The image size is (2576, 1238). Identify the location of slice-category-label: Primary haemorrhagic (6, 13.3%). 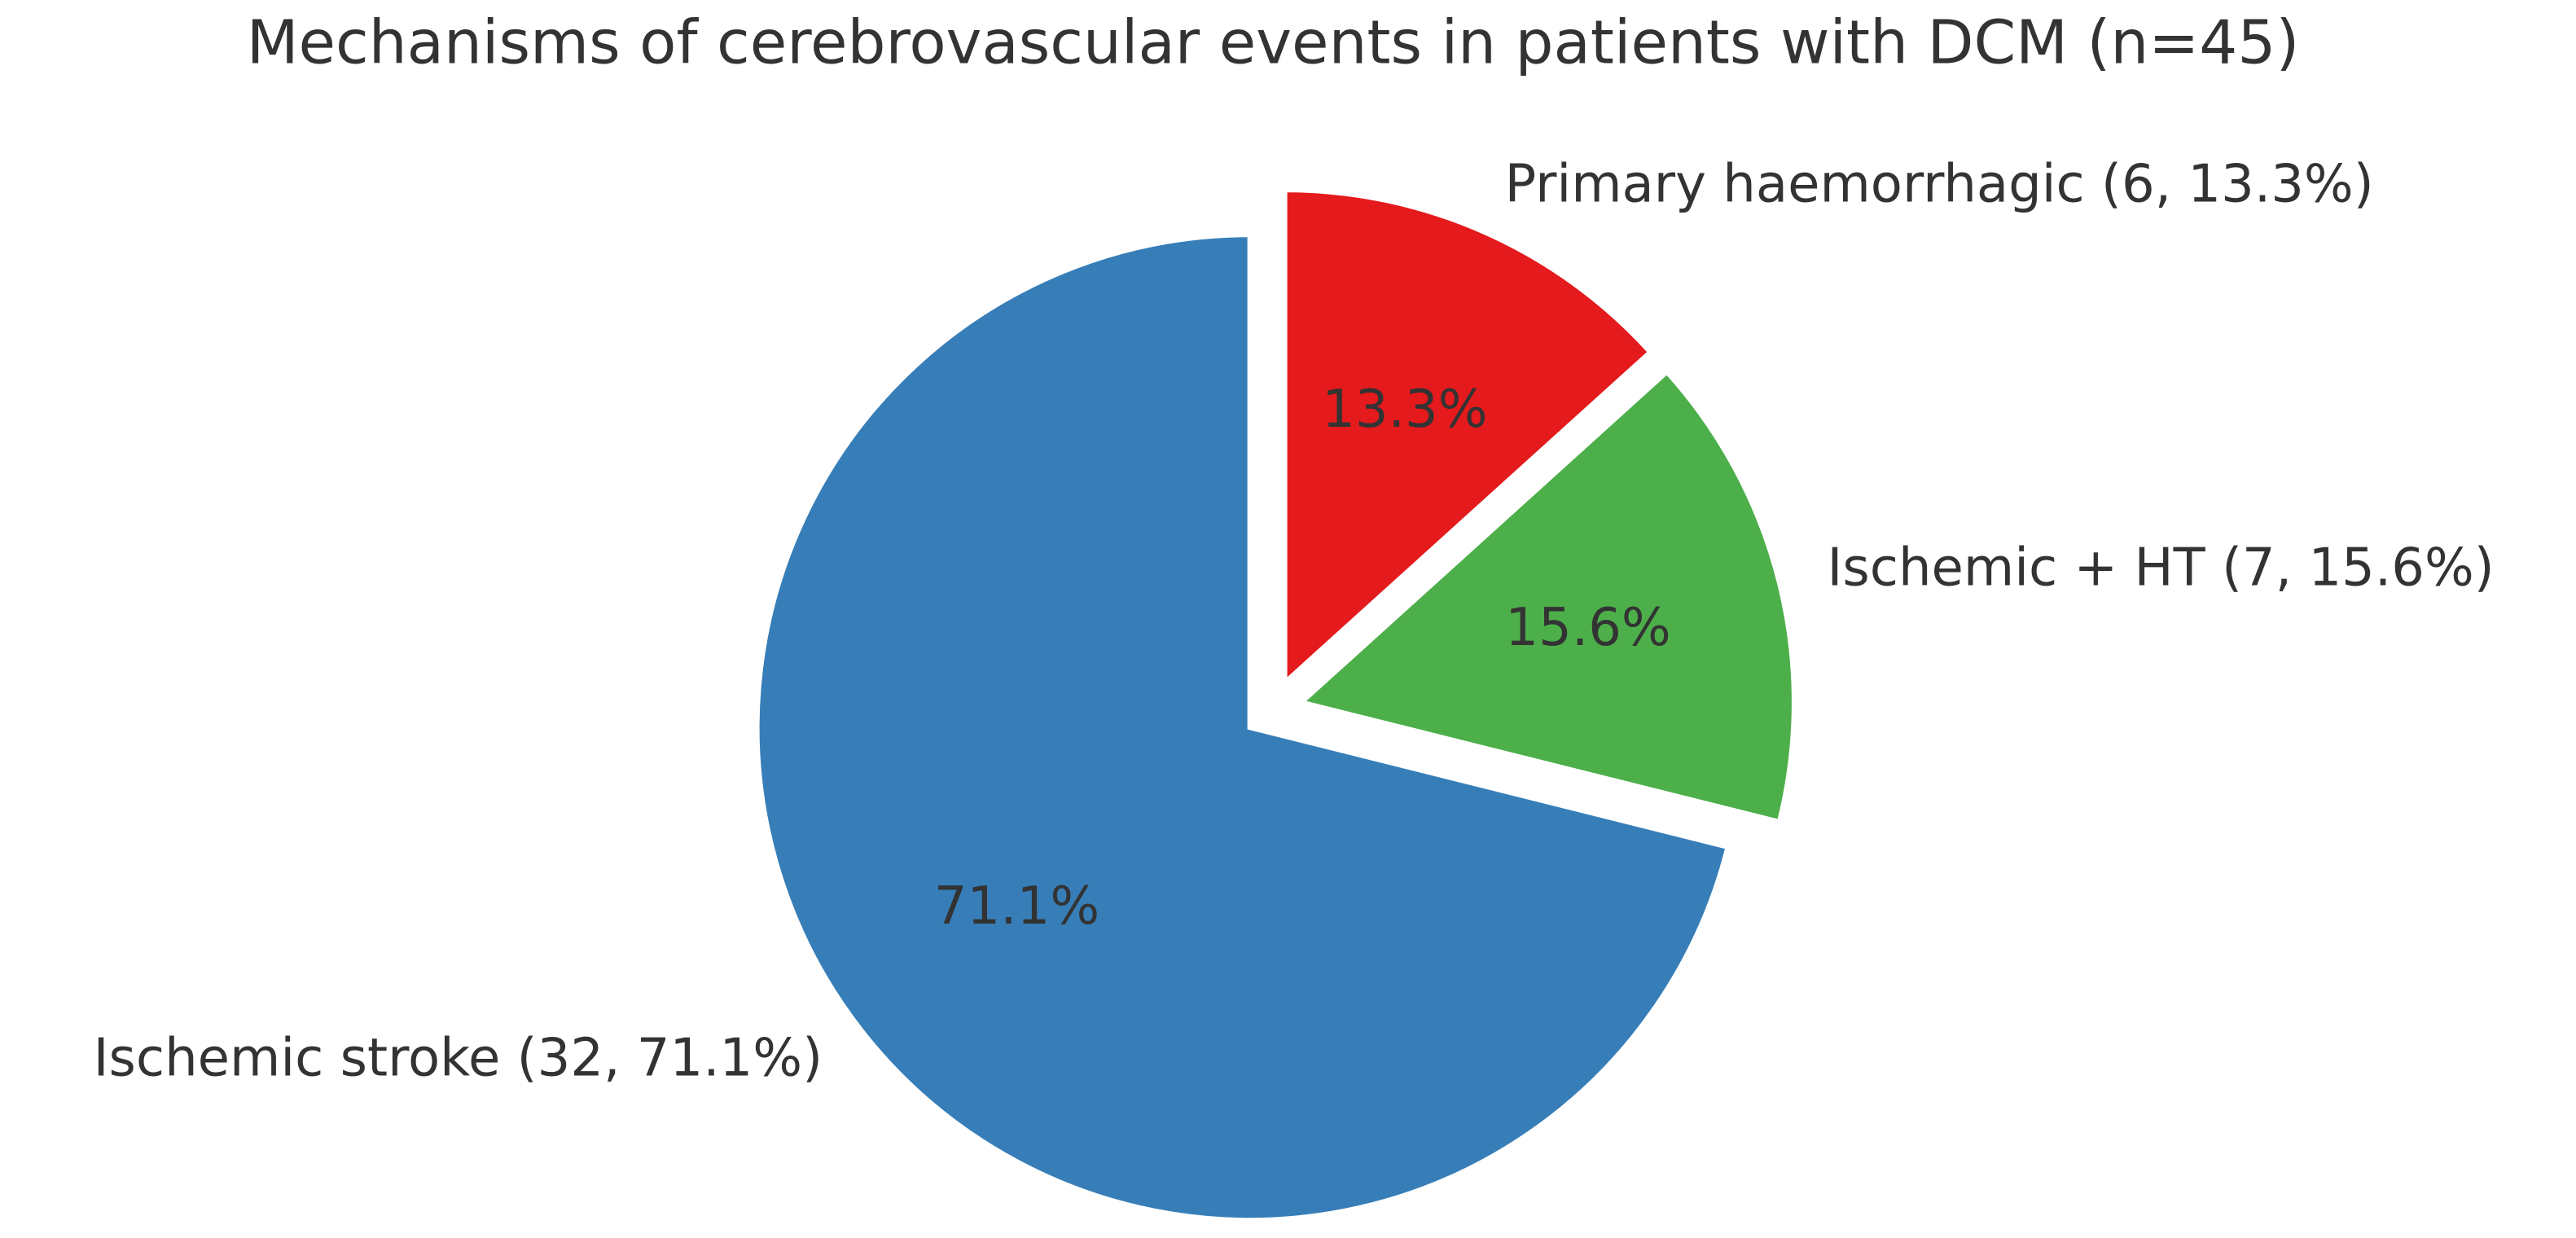
(1940, 184).